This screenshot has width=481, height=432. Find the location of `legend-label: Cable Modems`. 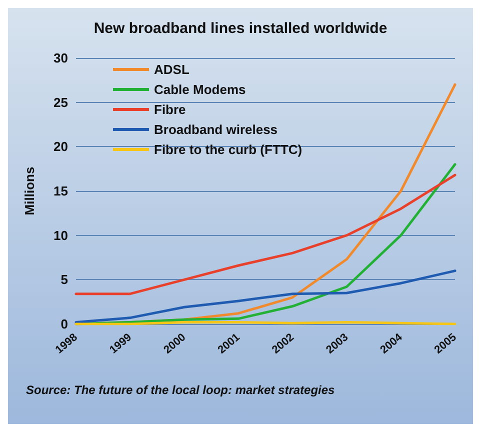

legend-label: Cable Modems is located at coordinates (200, 89).